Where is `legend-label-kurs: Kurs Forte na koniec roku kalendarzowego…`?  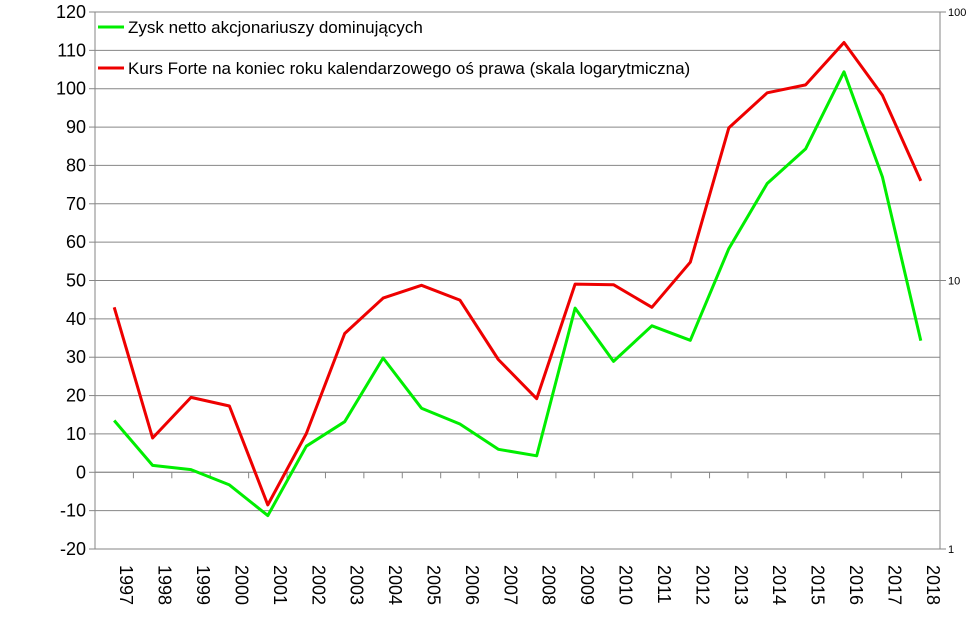 legend-label-kurs: Kurs Forte na koniec roku kalendarzowego… is located at coordinates (409, 68).